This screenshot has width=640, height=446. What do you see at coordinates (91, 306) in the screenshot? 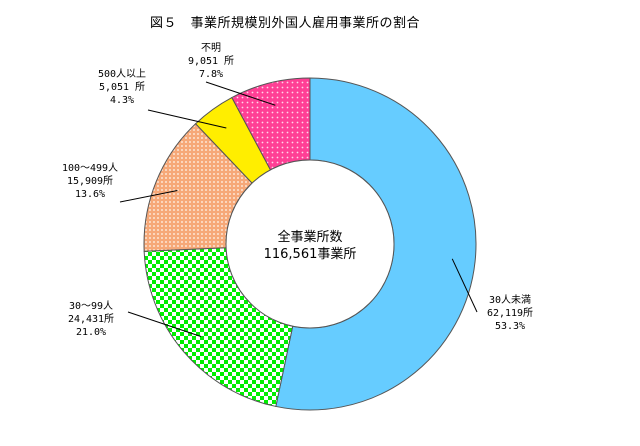
I see `slice-label-name: 30～99人` at bounding box center [91, 306].